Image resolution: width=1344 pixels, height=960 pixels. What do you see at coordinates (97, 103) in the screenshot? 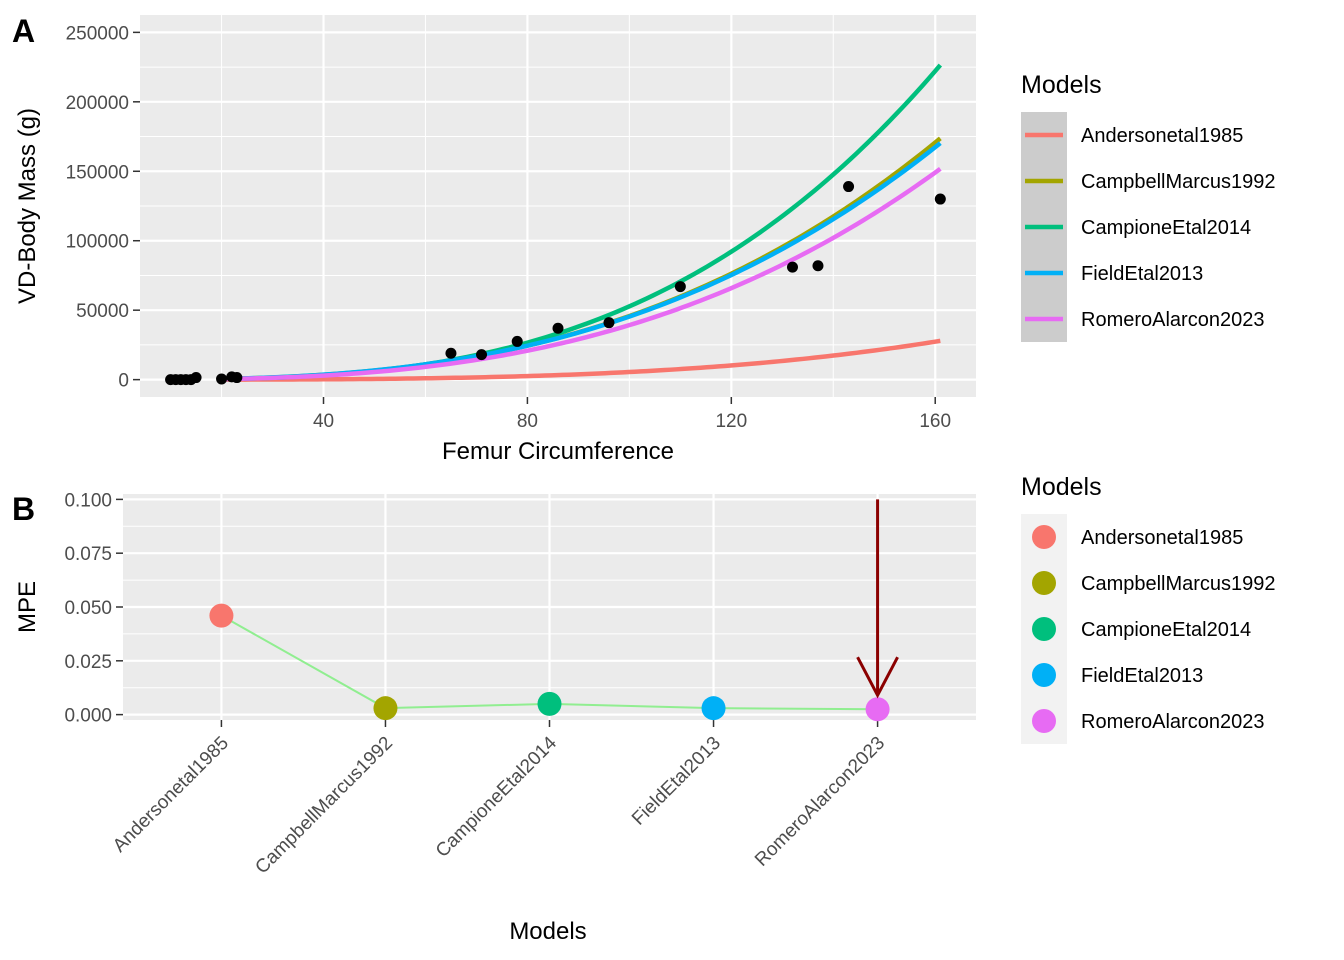
I see `panel-a-y-tick-label: 200000` at bounding box center [97, 103].